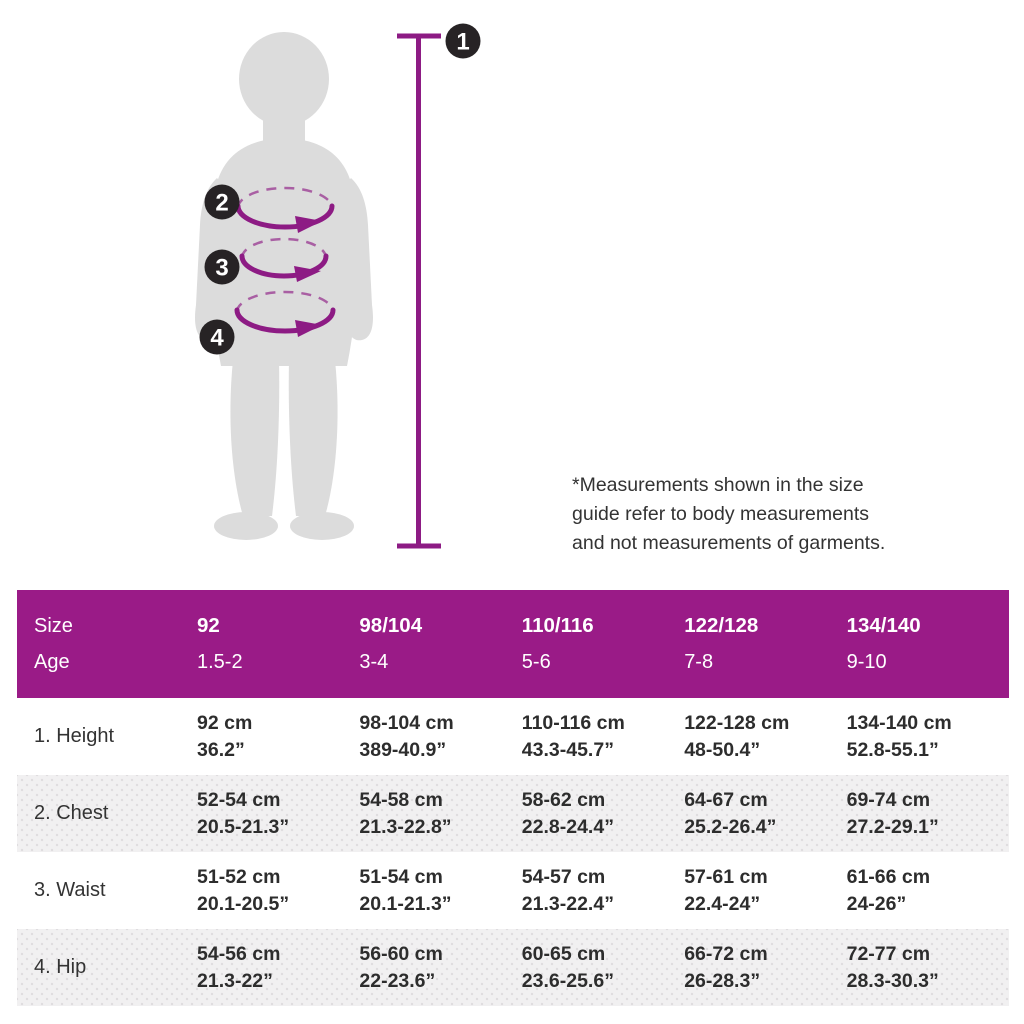 Image resolution: width=1024 pixels, height=1024 pixels. I want to click on size-guide-figure: 1 2 3 4, so click(338, 286).